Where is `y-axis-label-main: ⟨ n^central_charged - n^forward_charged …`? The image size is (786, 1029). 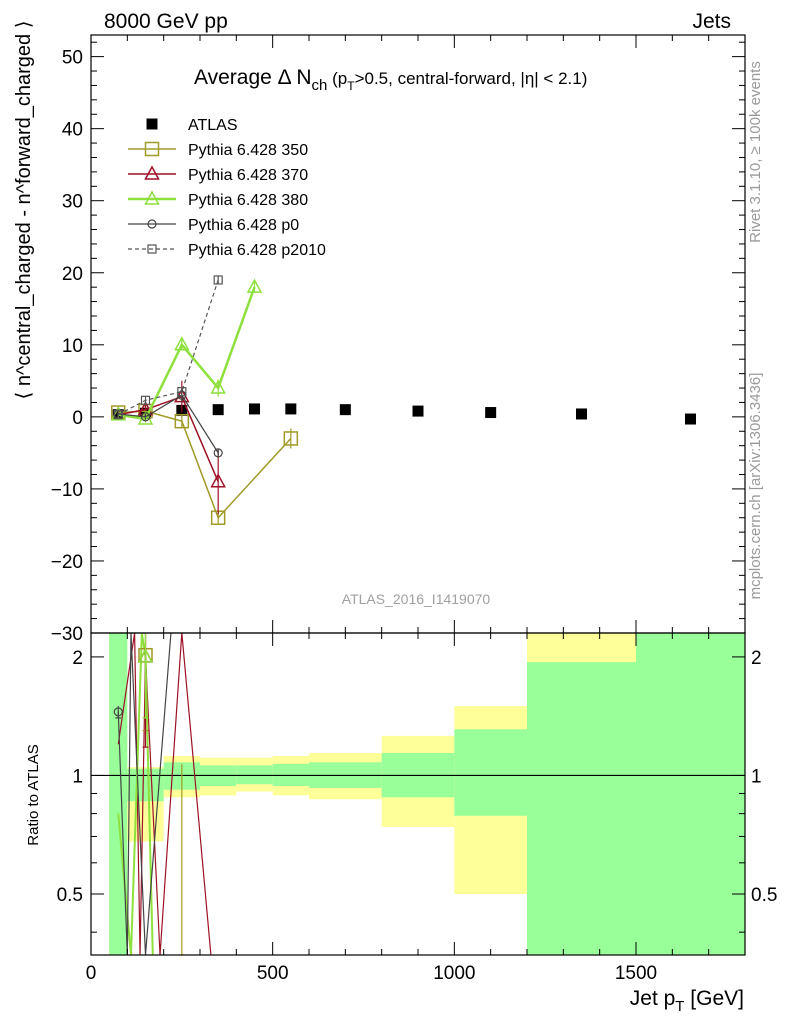
y-axis-label-main: ⟨ n^central_charged - n^forward_charged … is located at coordinates (24, 209).